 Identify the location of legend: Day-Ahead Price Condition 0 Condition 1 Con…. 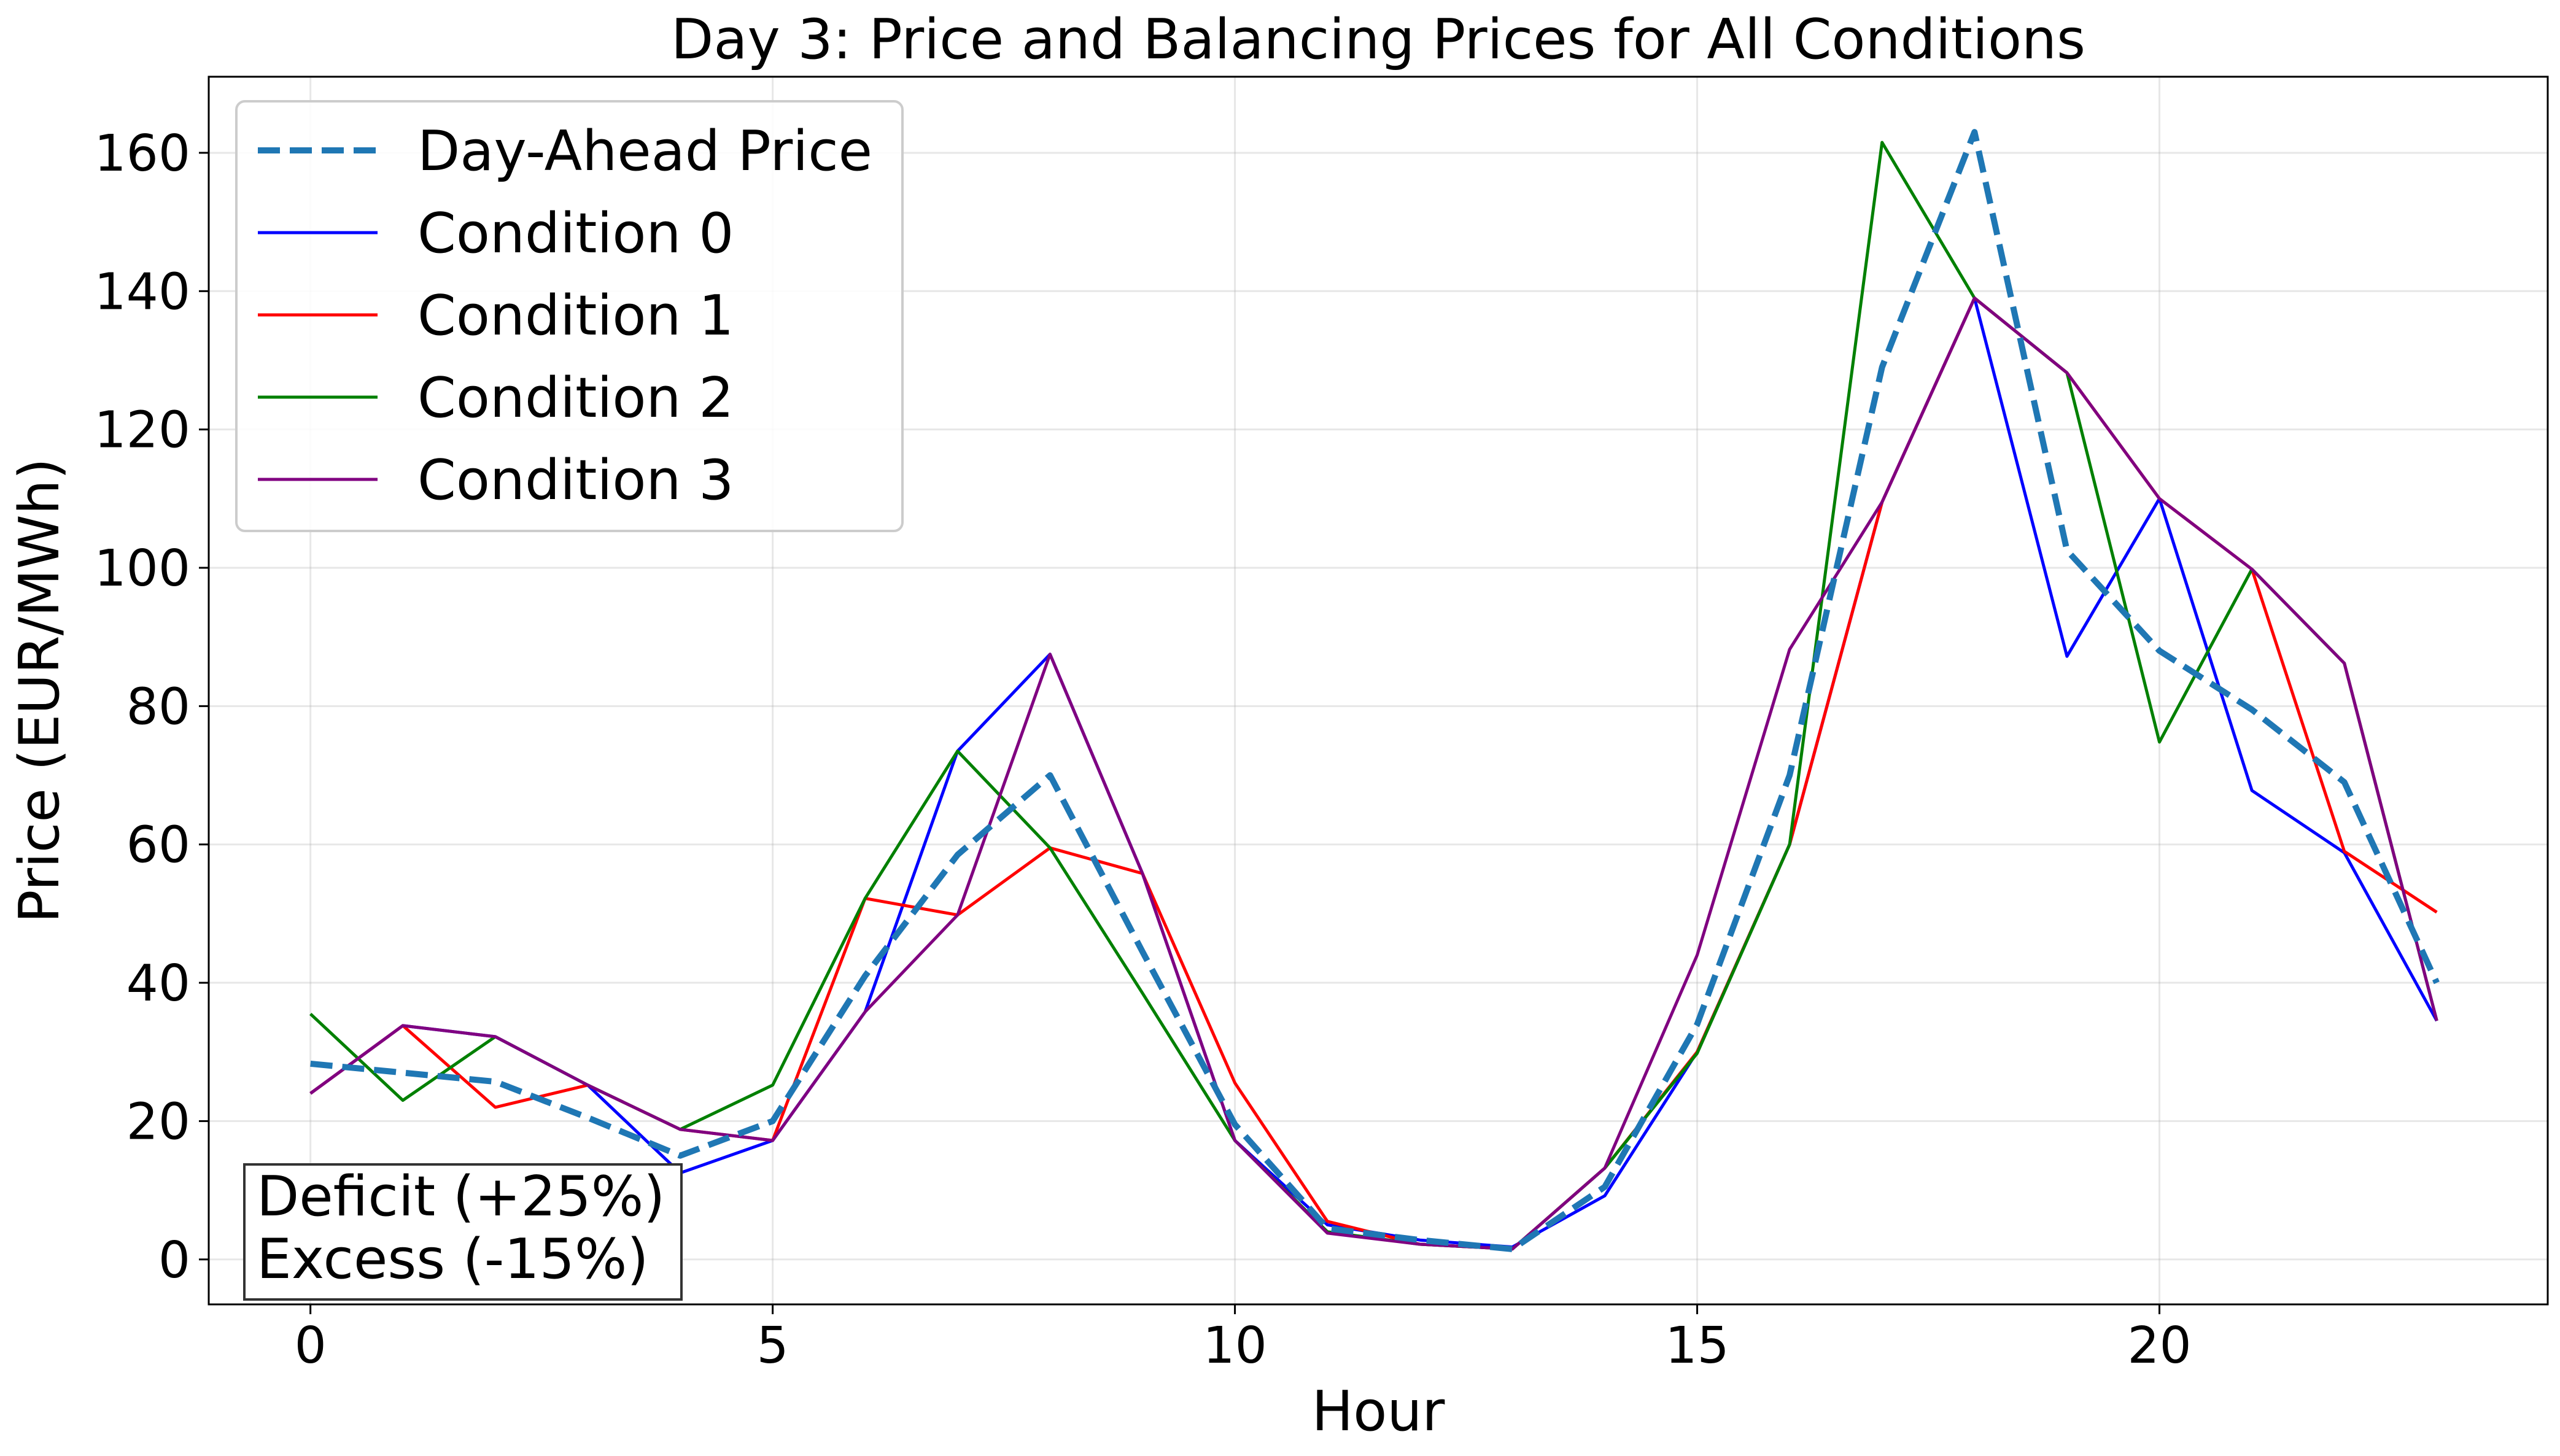
(569, 316).